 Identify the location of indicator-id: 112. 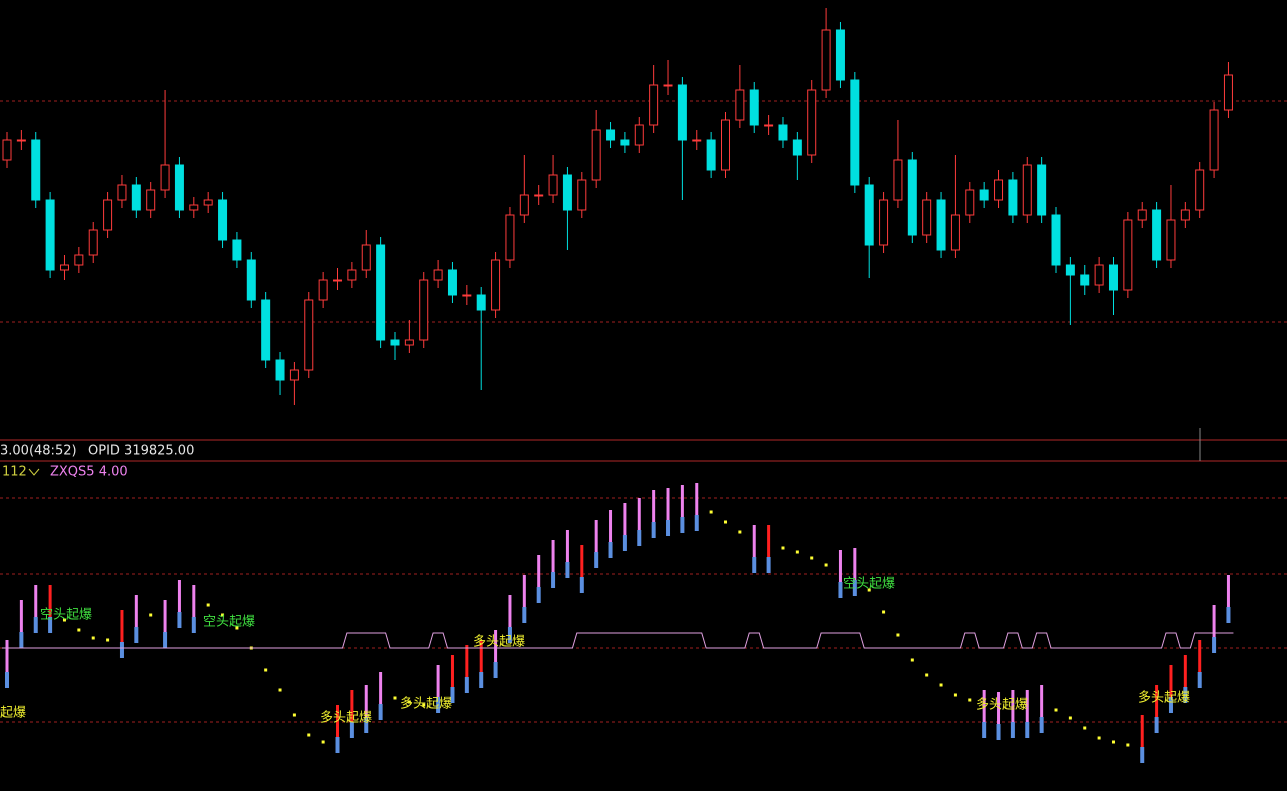
(14, 472).